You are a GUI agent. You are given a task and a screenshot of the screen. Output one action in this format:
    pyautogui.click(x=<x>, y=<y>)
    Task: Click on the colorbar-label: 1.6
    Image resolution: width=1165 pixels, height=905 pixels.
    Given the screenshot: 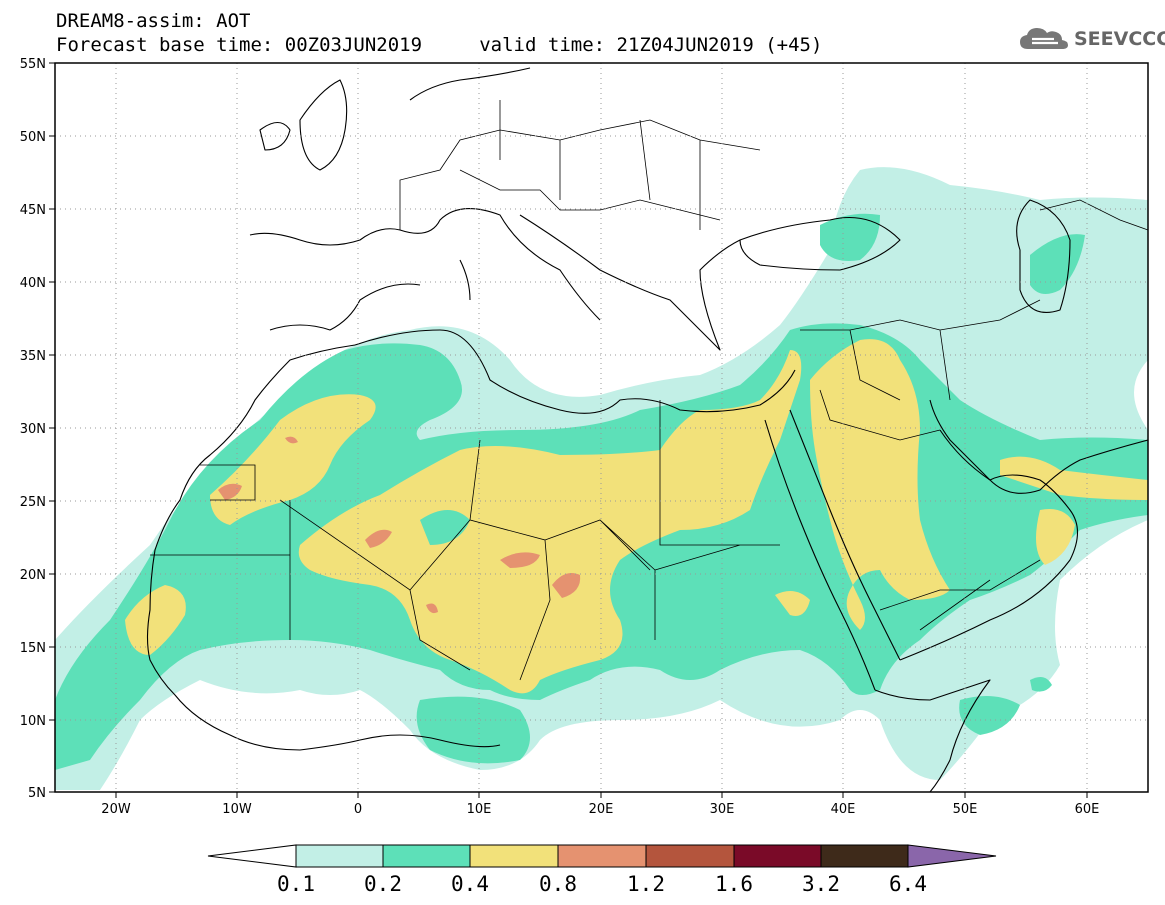 What is the action you would take?
    pyautogui.click(x=734, y=884)
    